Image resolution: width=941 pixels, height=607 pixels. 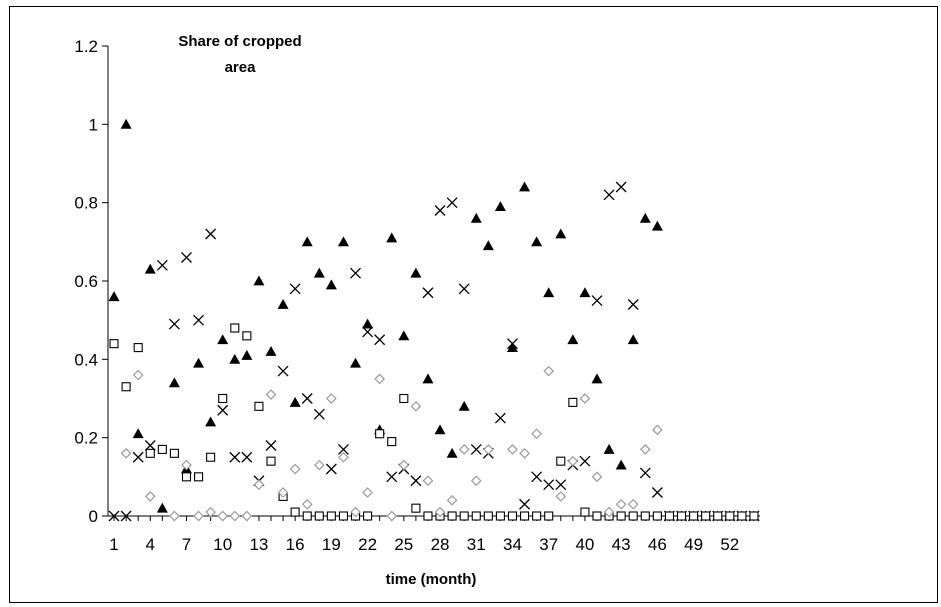 I want to click on x-tick-label: 34, so click(x=512, y=544).